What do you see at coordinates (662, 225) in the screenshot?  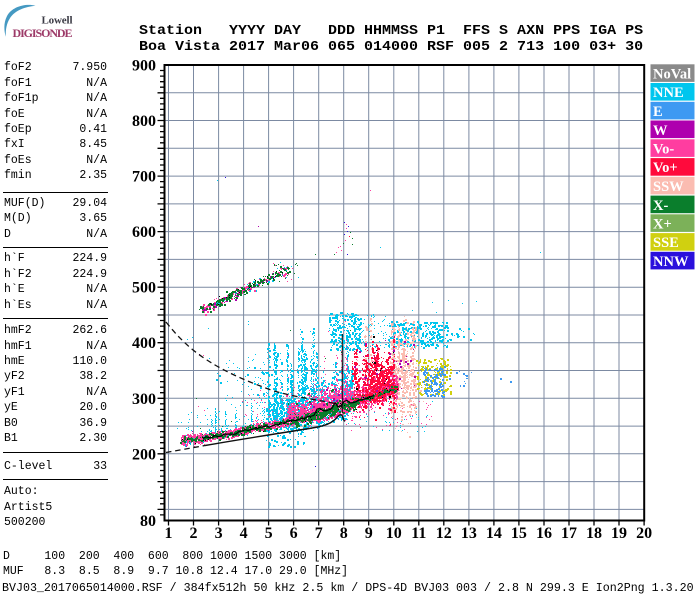 I see `svg-text: X+` at bounding box center [662, 225].